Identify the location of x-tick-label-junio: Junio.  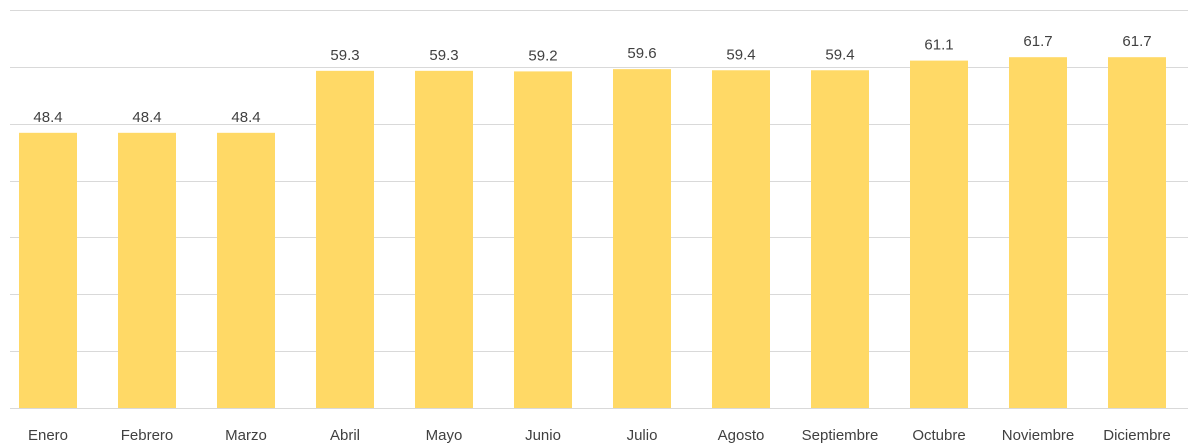
(543, 435).